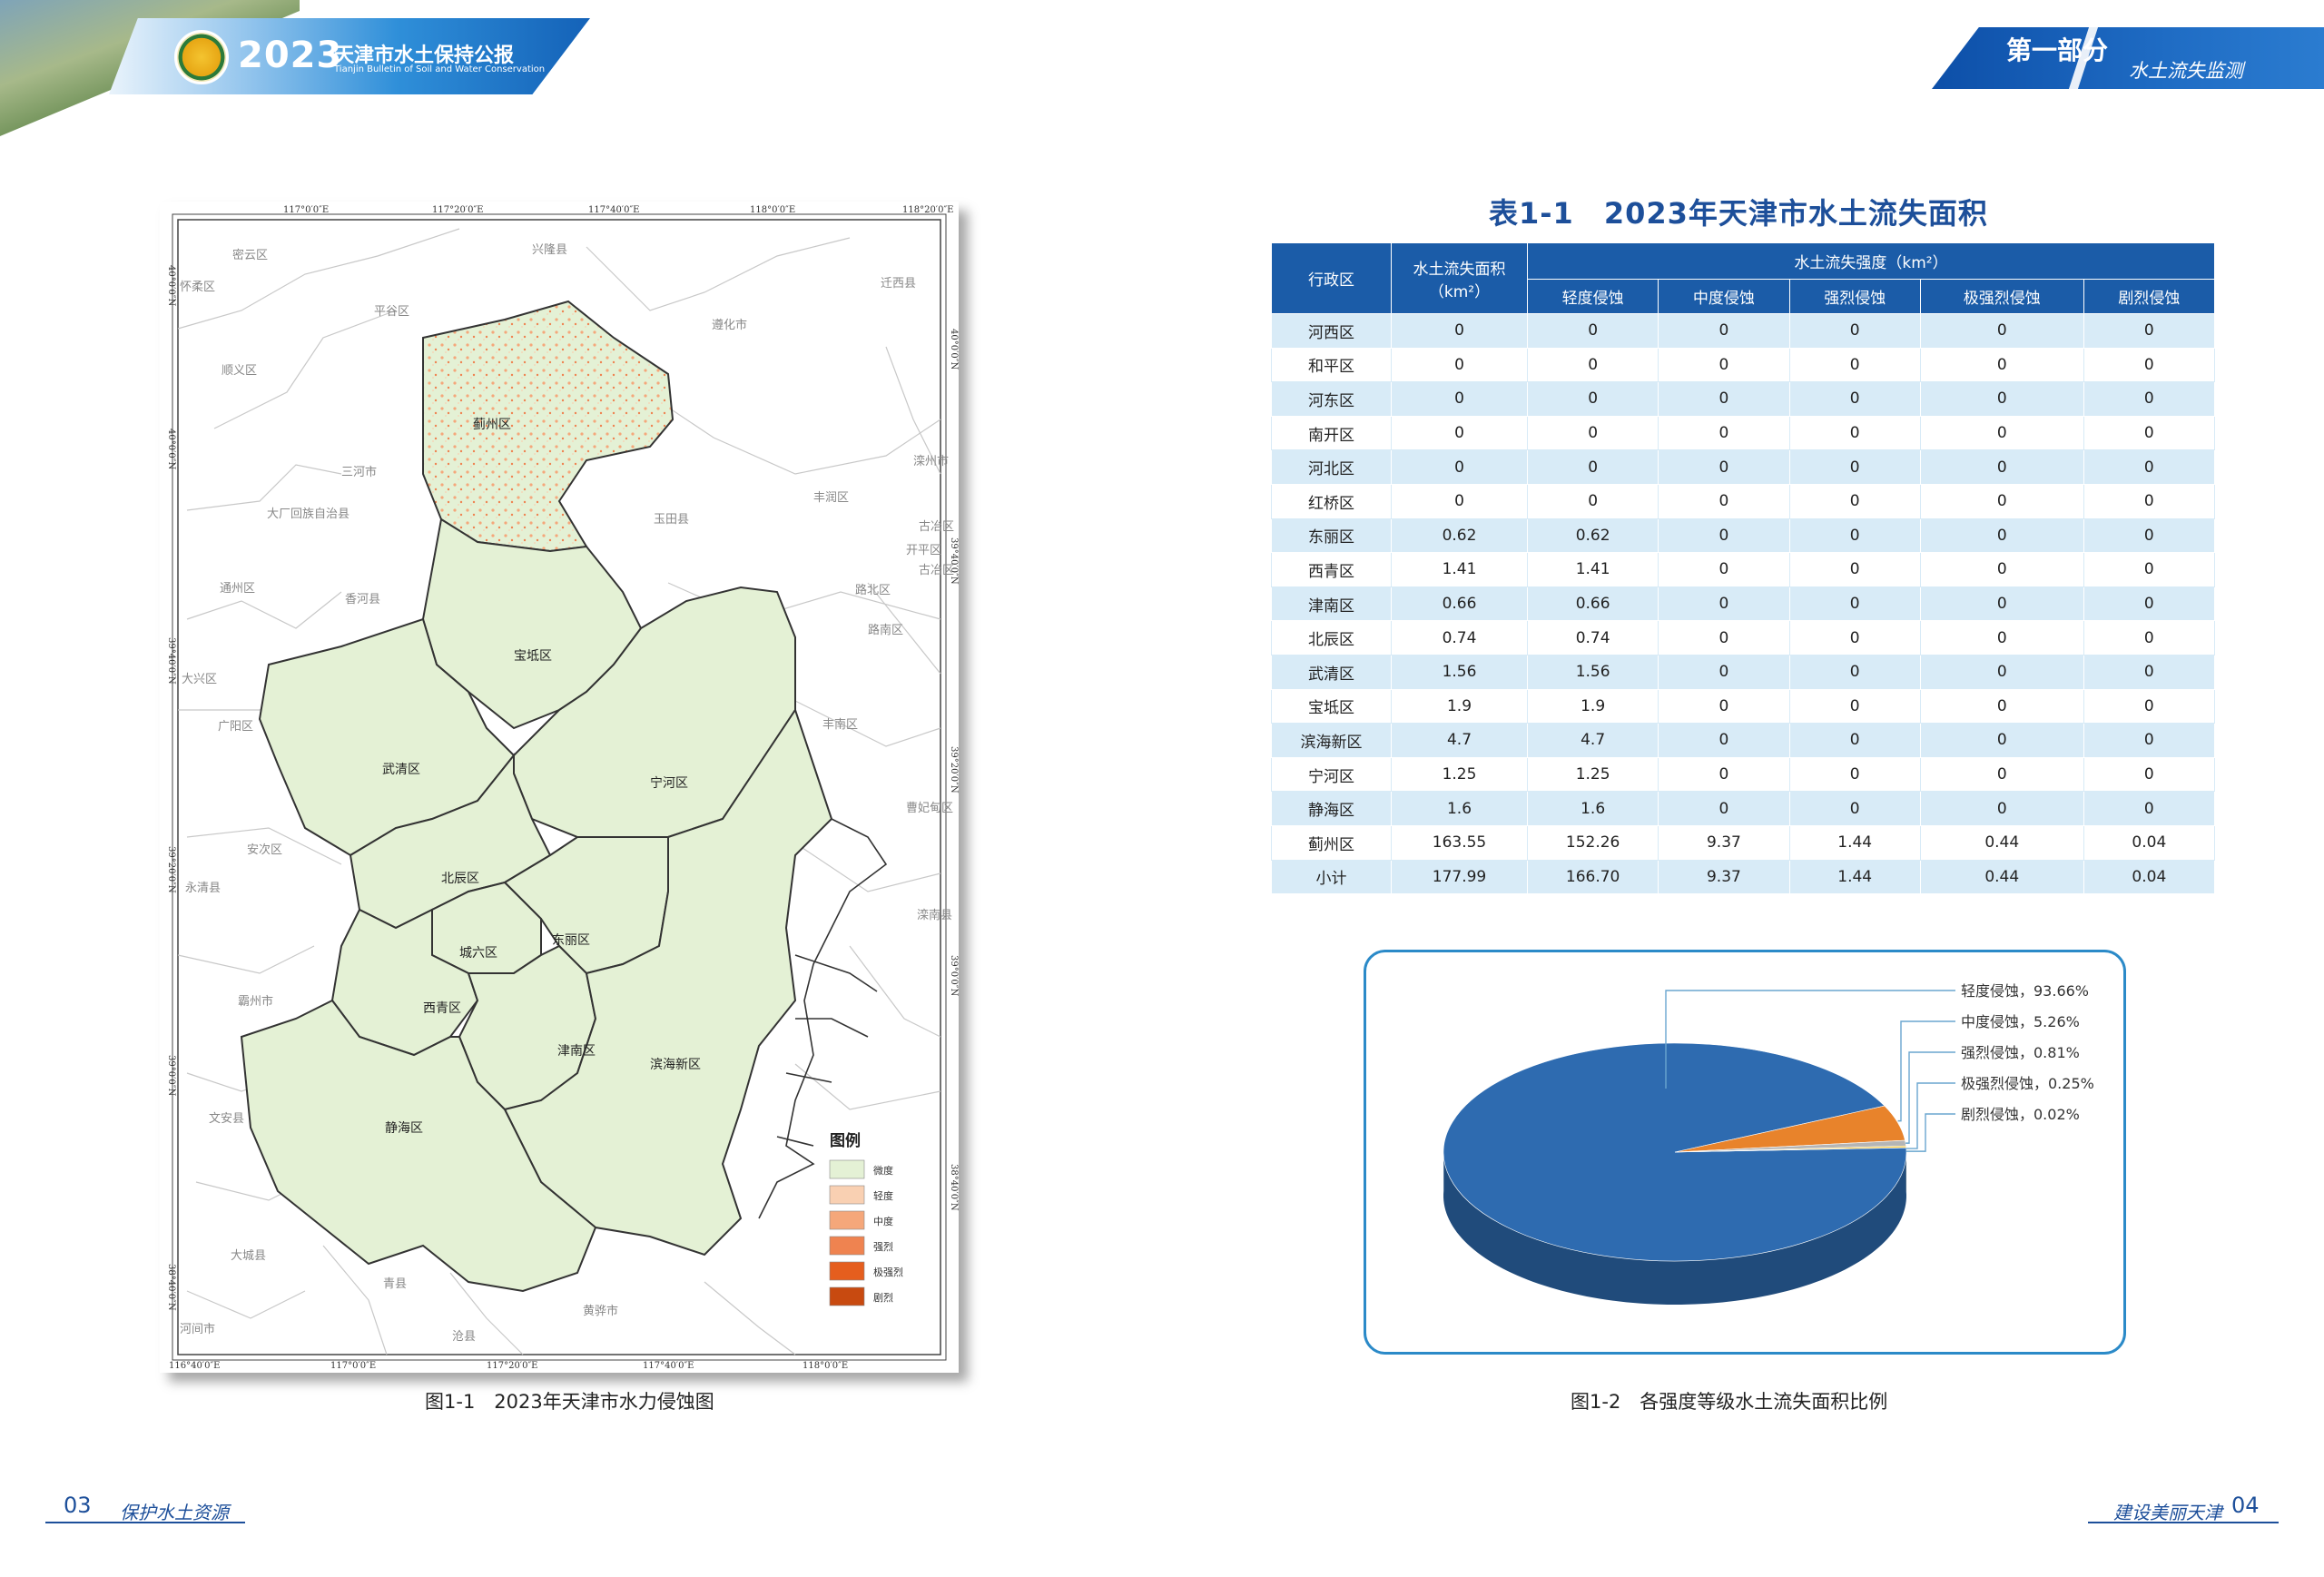  I want to click on legend-label: 极强烈, so click(888, 1272).